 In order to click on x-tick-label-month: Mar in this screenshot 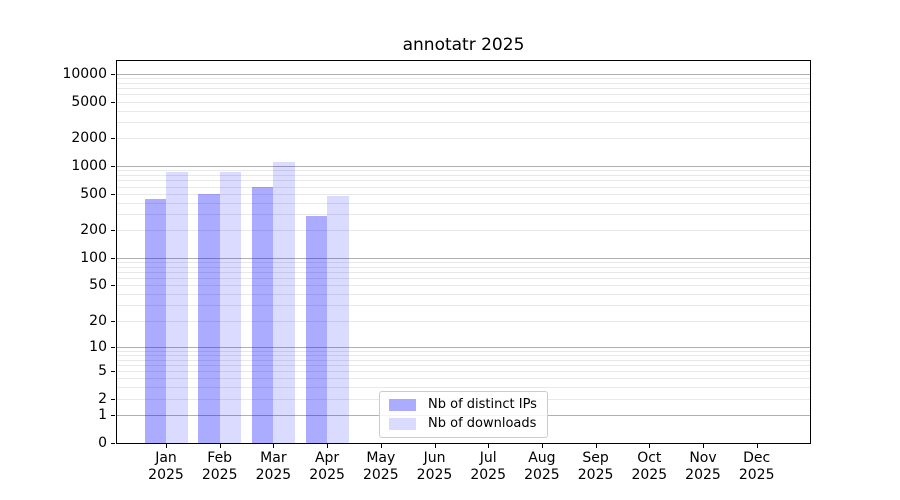, I will do `click(273, 458)`.